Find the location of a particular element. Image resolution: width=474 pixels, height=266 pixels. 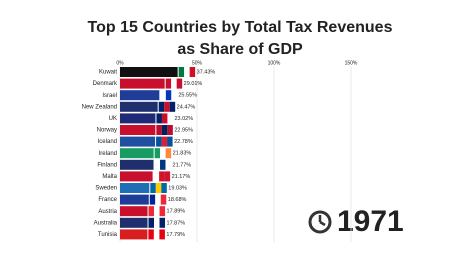

y-tick-label: Norway is located at coordinates (107, 131).